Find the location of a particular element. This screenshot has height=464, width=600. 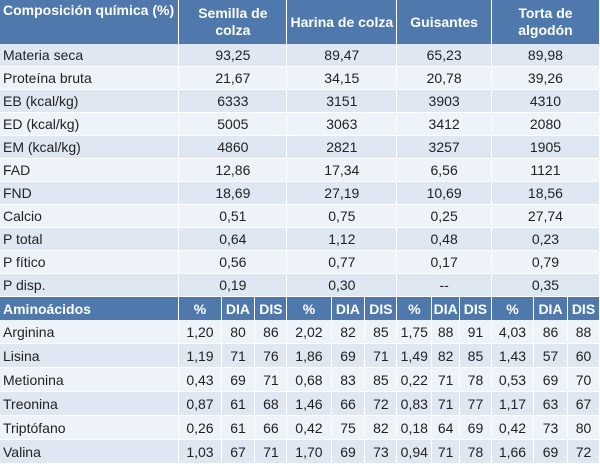

table-row: ED (kcal/kg) 5005 3063 3412 2080 is located at coordinates (300, 124).